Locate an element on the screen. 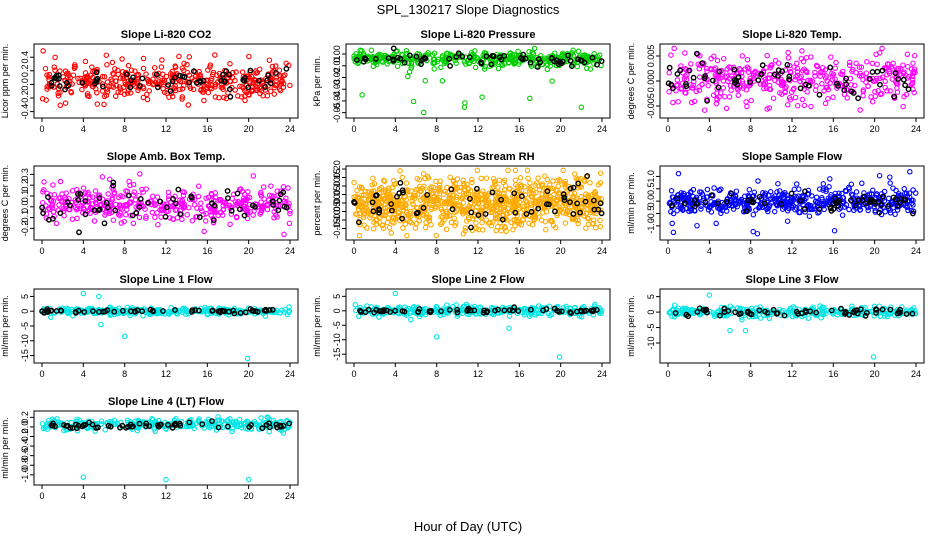 This screenshot has width=936, height=540. y-tick-label: 0 is located at coordinates (651, 312).